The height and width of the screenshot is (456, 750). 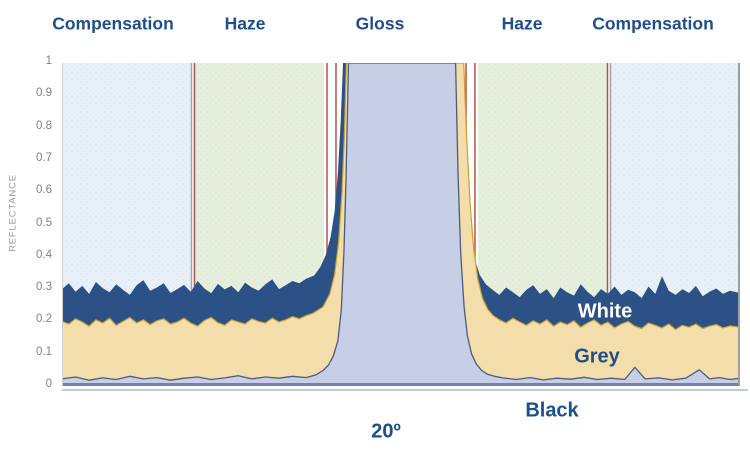 I want to click on series-label-black: Black, so click(x=552, y=410).